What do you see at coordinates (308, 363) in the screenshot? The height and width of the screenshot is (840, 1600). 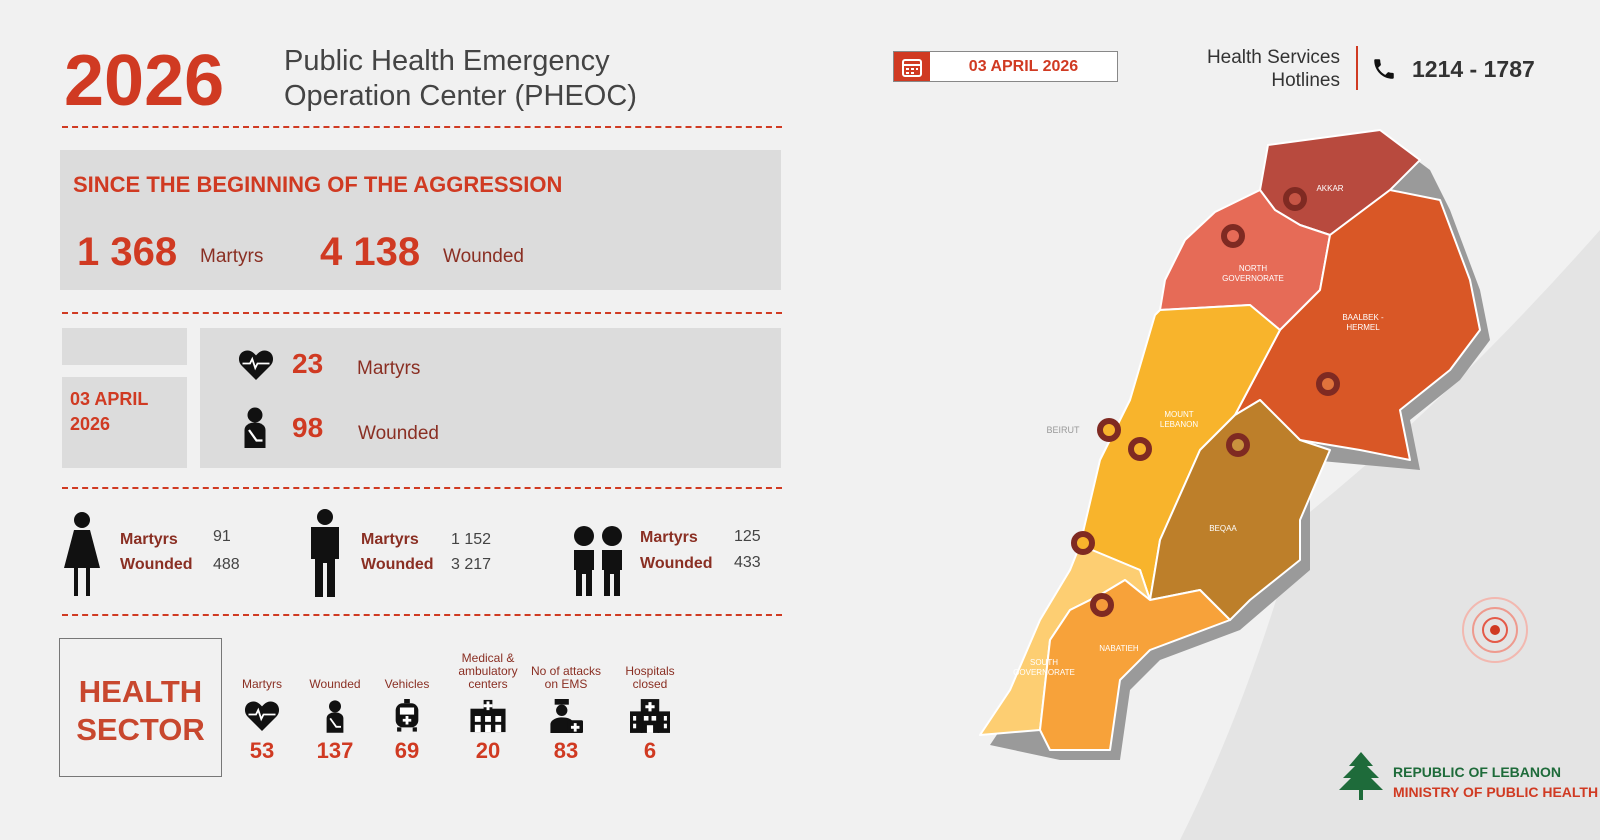 I see `daily-martyrs-value: 23` at bounding box center [308, 363].